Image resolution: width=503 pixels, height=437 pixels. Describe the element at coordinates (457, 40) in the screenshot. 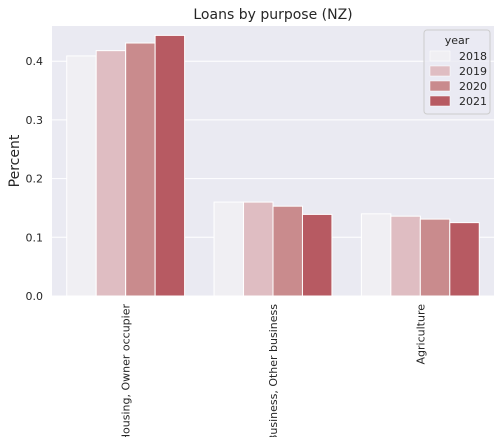

I see `legend-title: year` at that location.